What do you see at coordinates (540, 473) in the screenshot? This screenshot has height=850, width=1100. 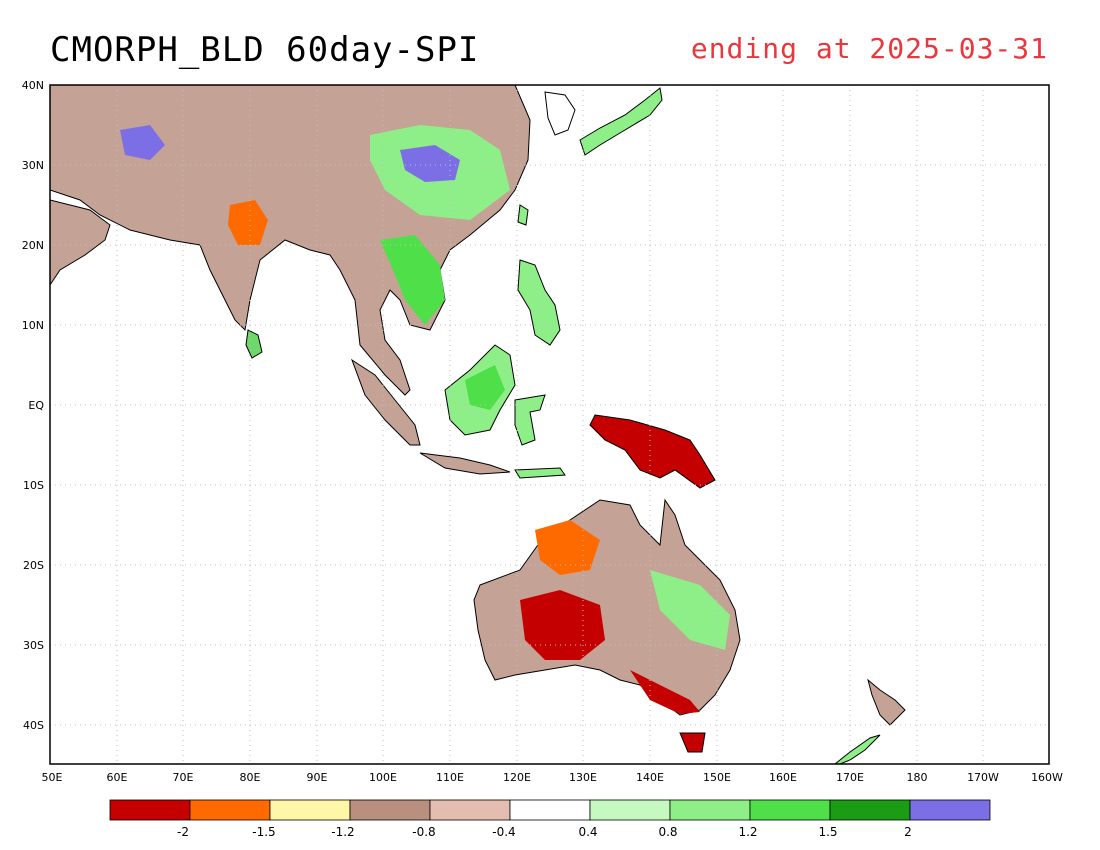 I see `land-lesser-sunda` at bounding box center [540, 473].